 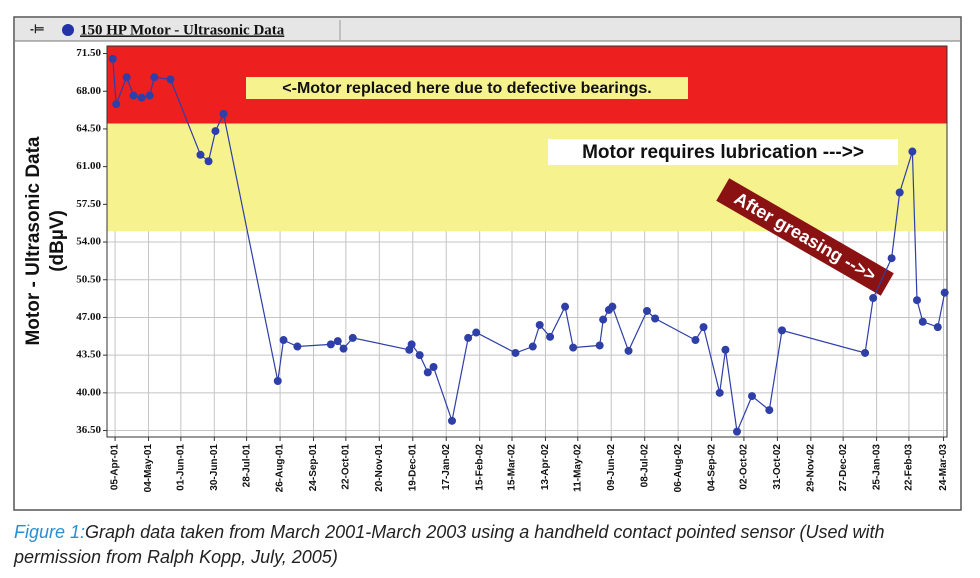 What do you see at coordinates (487, 29) in the screenshot?
I see `title-bar` at bounding box center [487, 29].